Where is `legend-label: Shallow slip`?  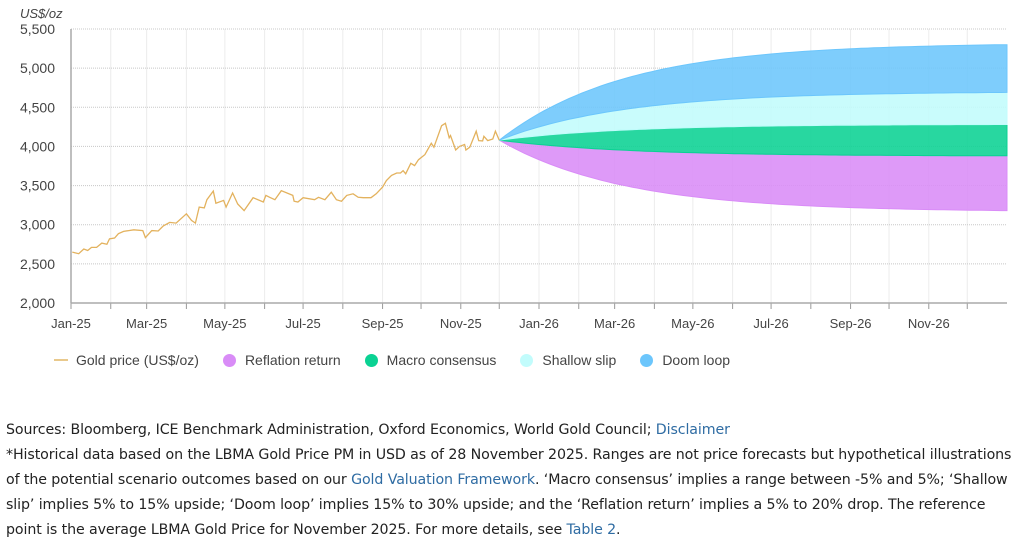 legend-label: Shallow slip is located at coordinates (579, 360).